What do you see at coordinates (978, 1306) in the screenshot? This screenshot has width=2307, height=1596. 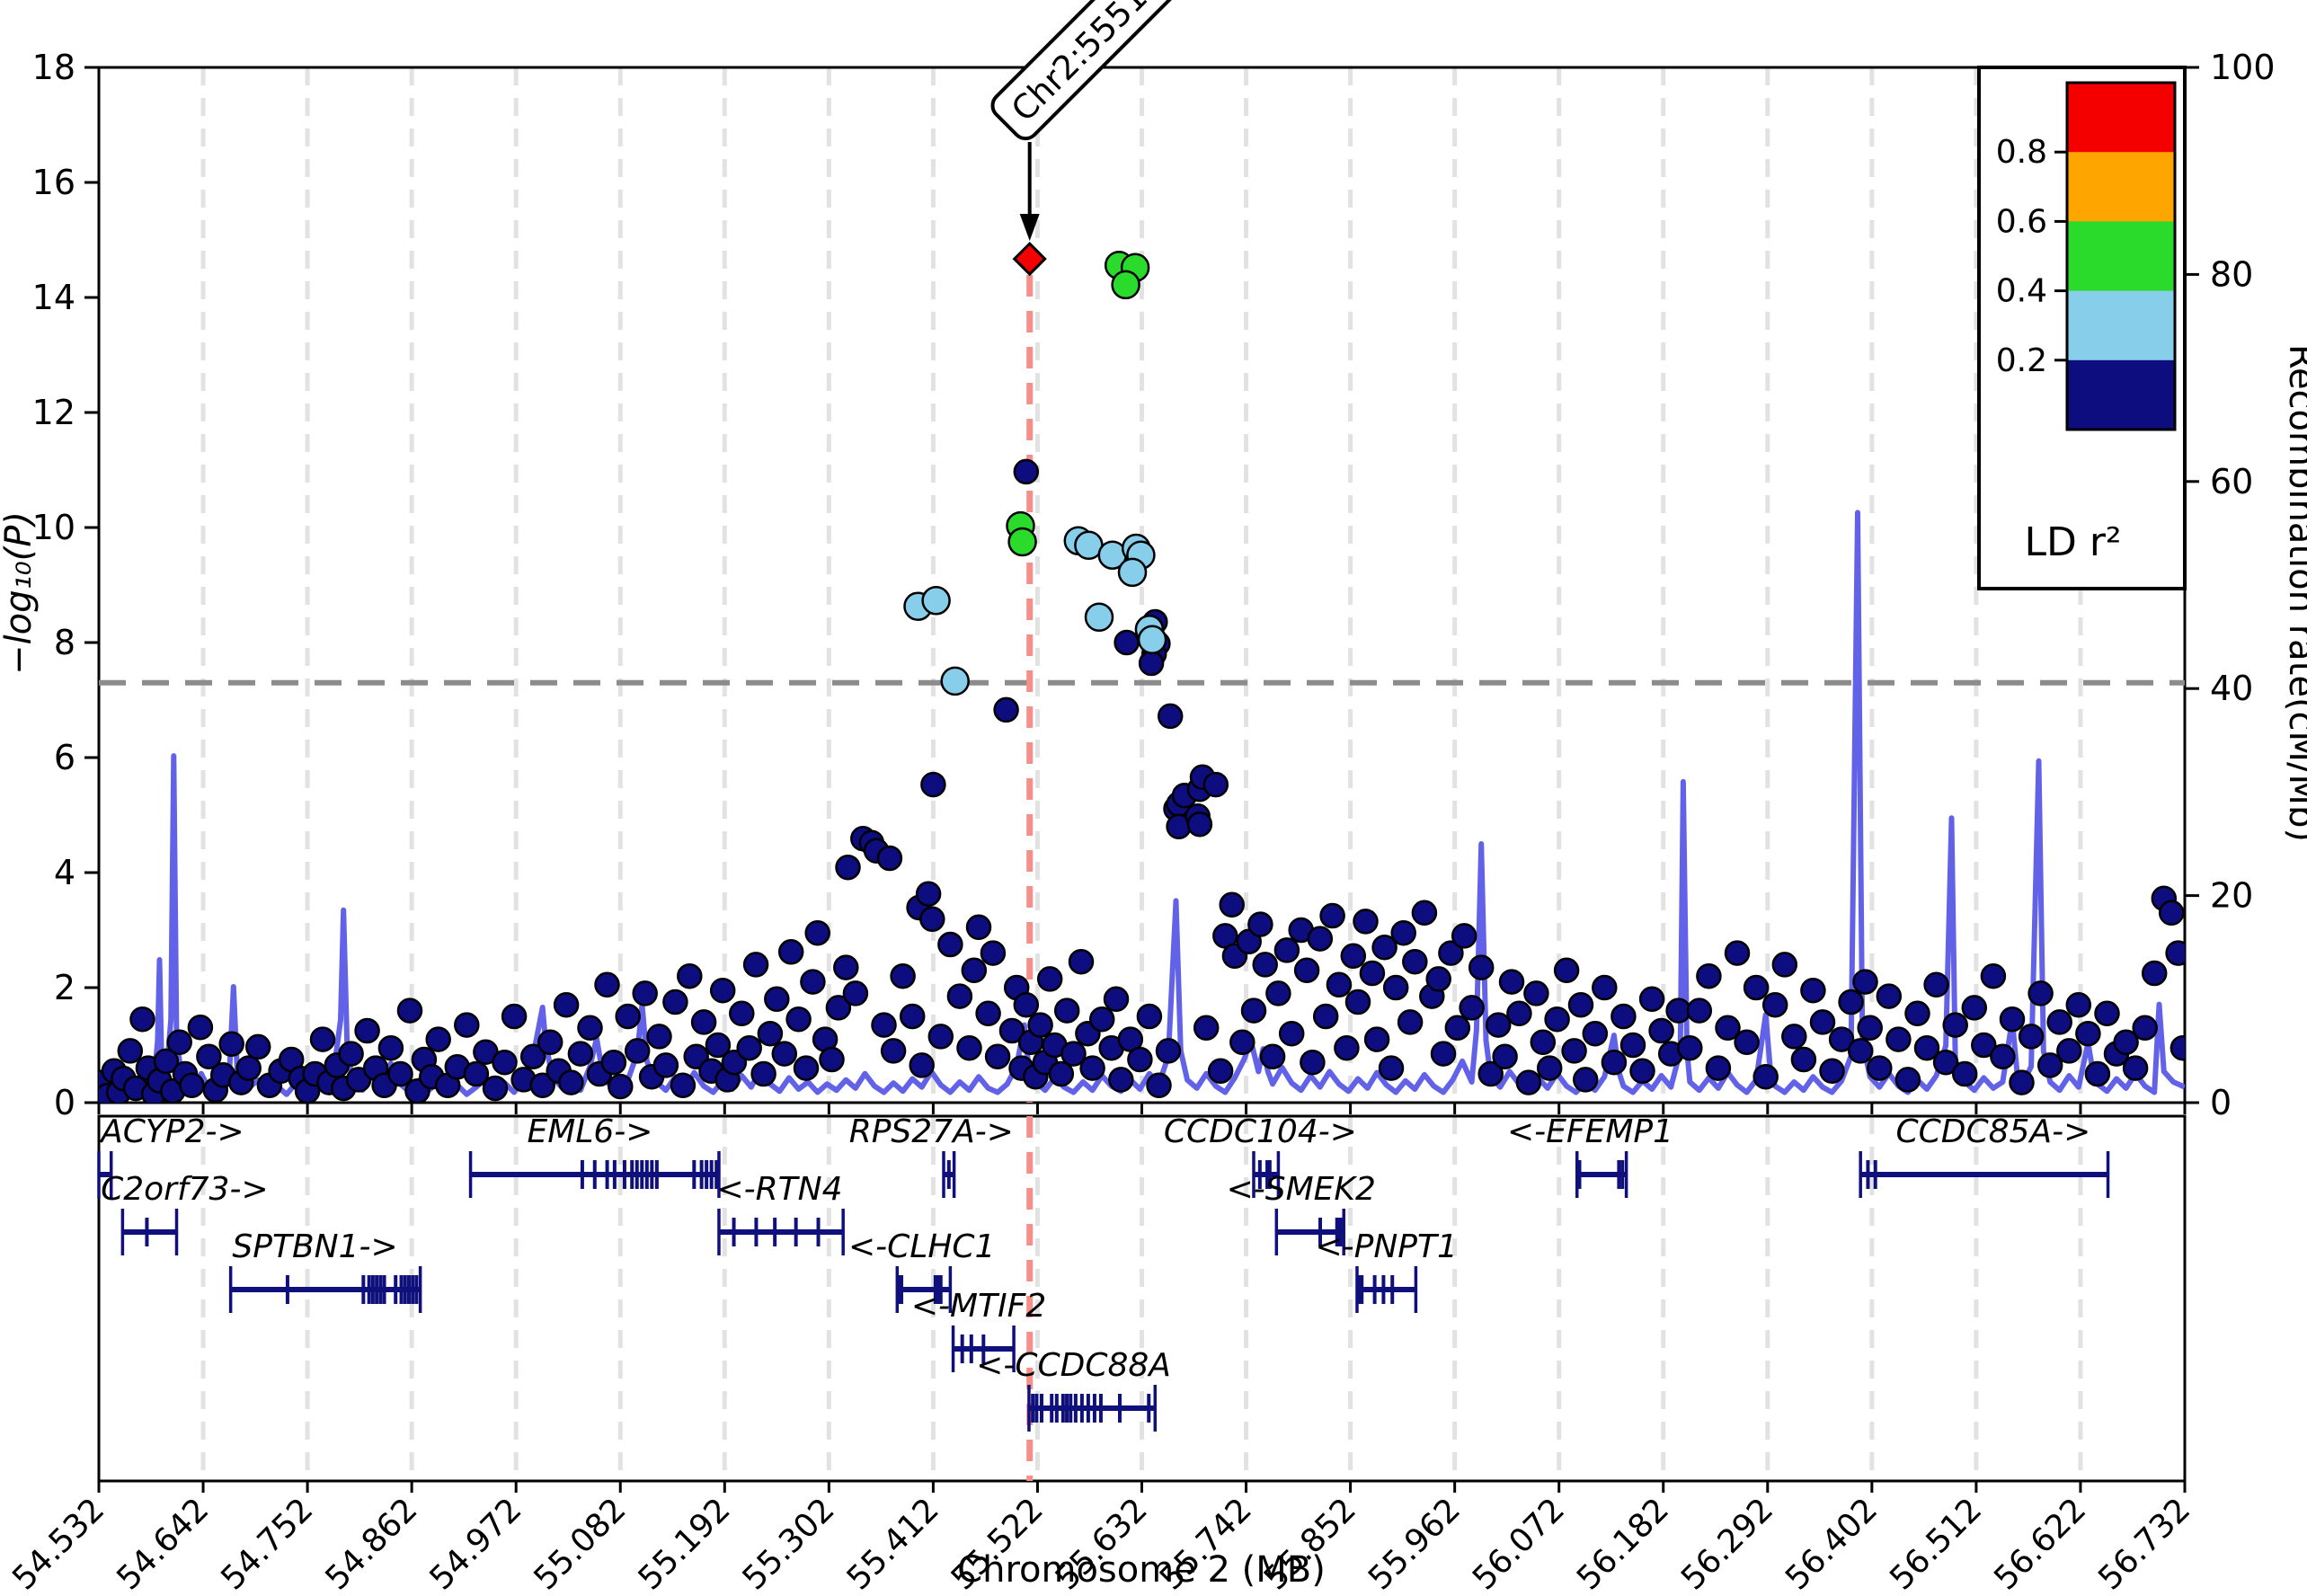 I see `gene-label: <-MTIF2` at bounding box center [978, 1306].